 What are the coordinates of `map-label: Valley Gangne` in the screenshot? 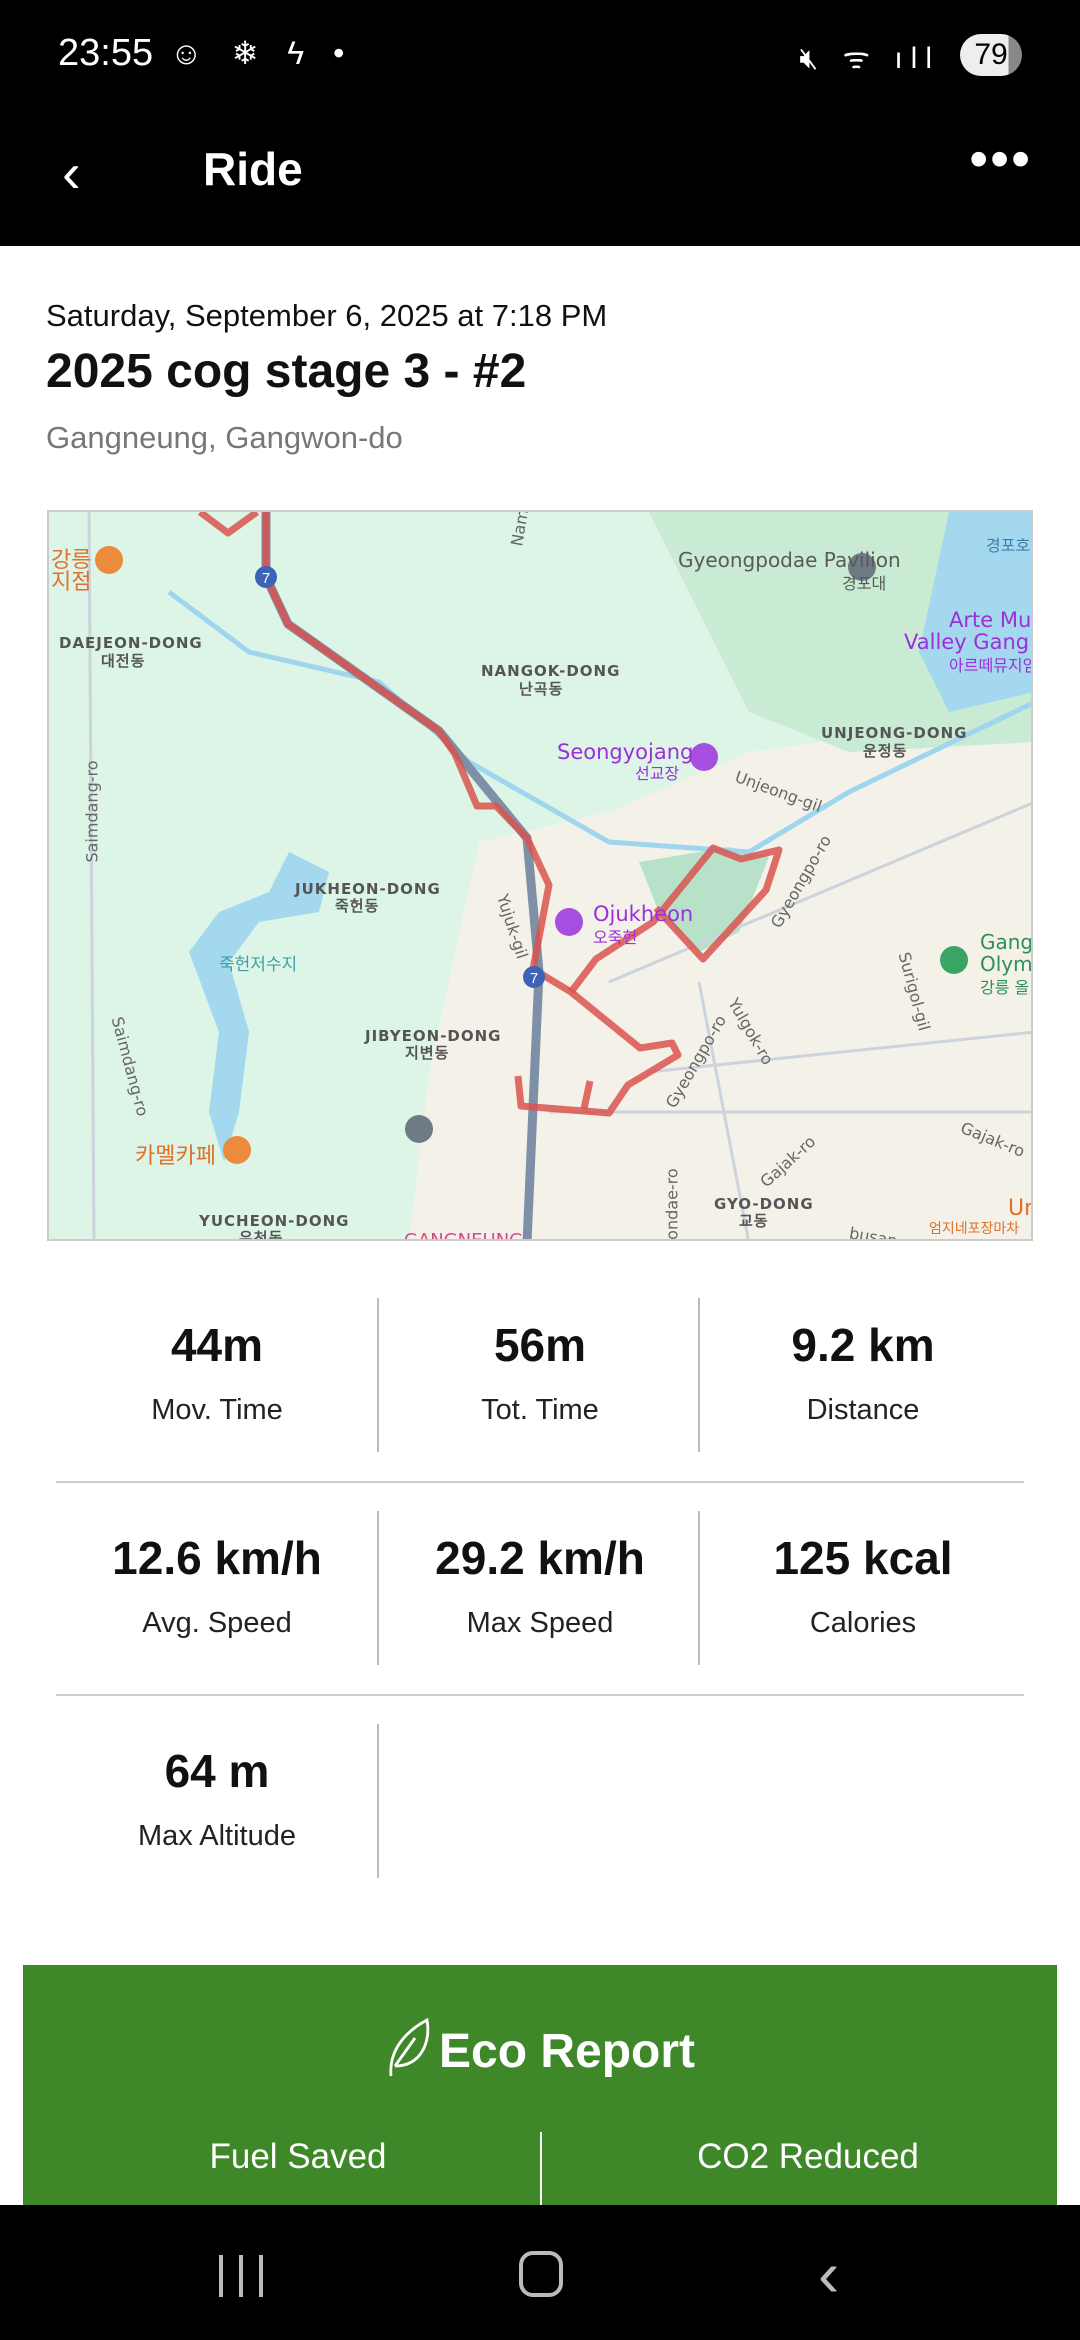 It's located at (967, 642).